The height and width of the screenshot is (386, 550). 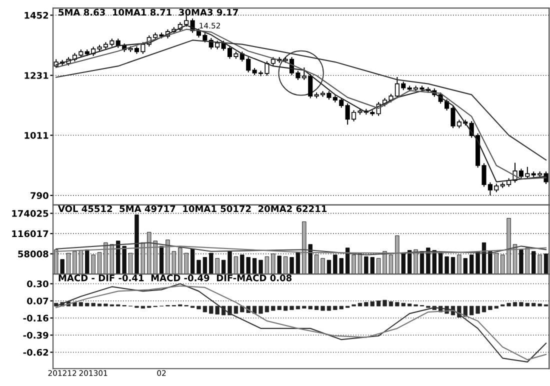 What do you see at coordinates (36, 75) in the screenshot?
I see `y-tick-label: 1231` at bounding box center [36, 75].